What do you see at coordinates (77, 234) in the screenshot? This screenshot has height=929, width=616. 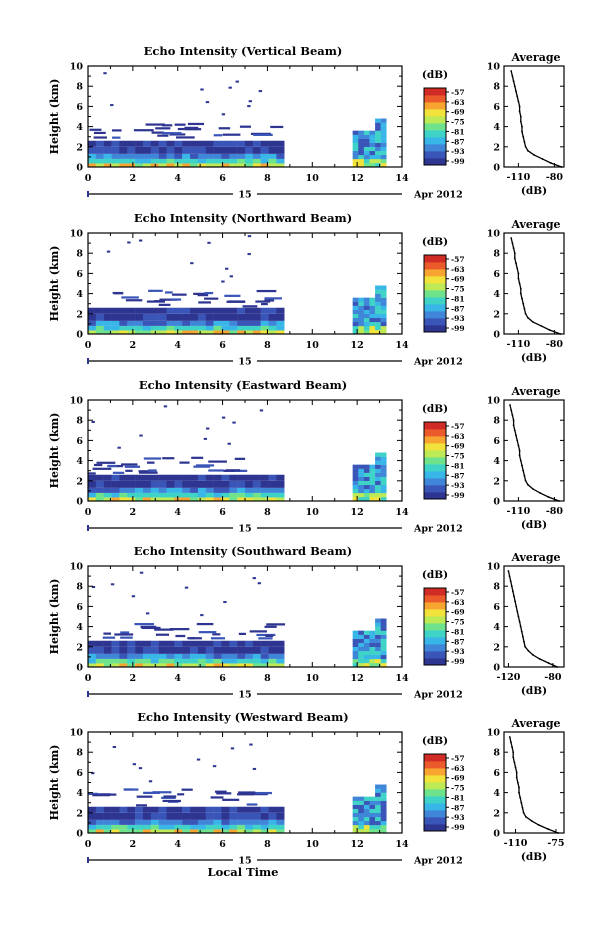 I see `y-tick-label: 10` at bounding box center [77, 234].